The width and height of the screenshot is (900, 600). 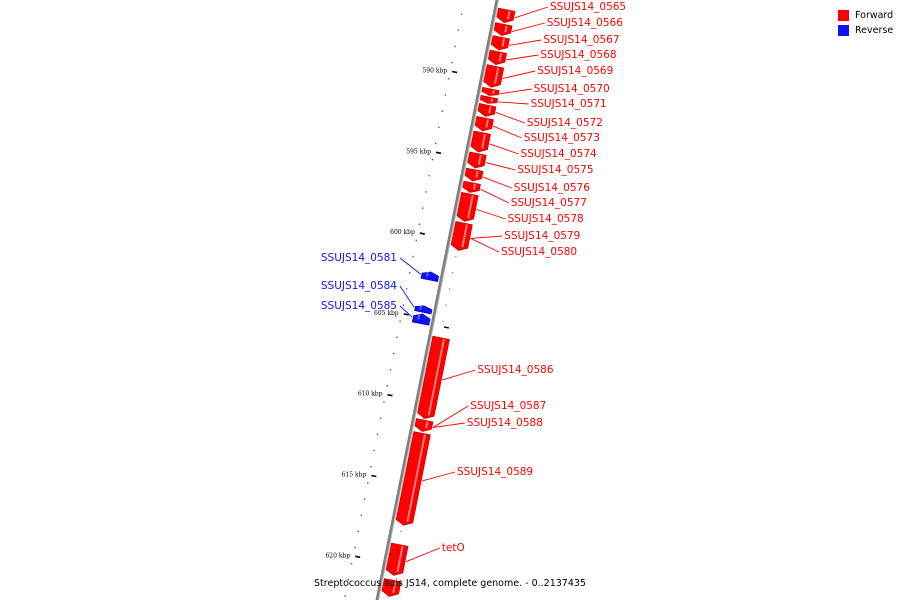 I want to click on gene-label-teto: tetO, so click(x=453, y=548).